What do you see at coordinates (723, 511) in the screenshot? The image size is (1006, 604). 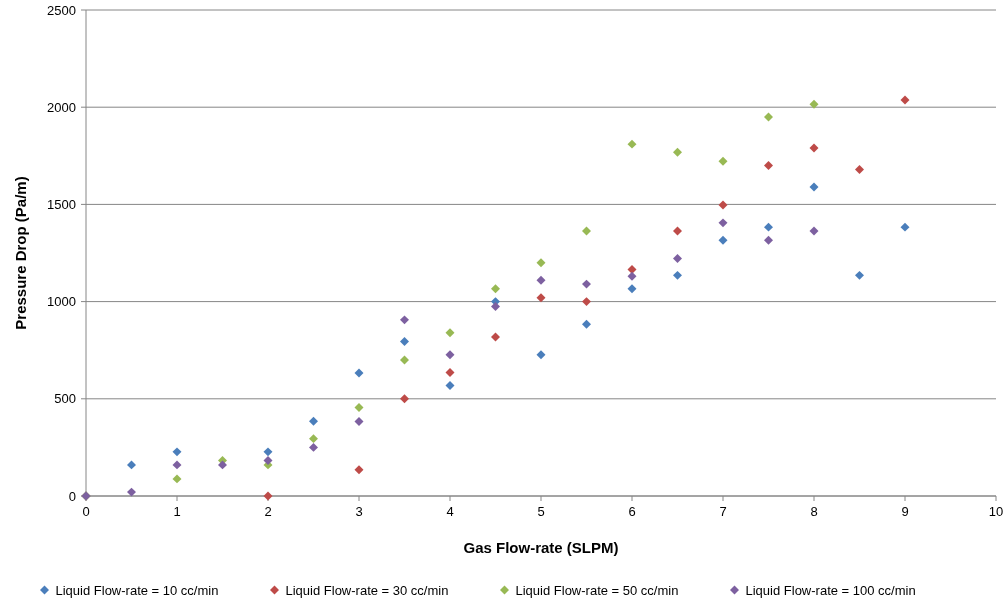 I see `x-tick-label: 7` at bounding box center [723, 511].